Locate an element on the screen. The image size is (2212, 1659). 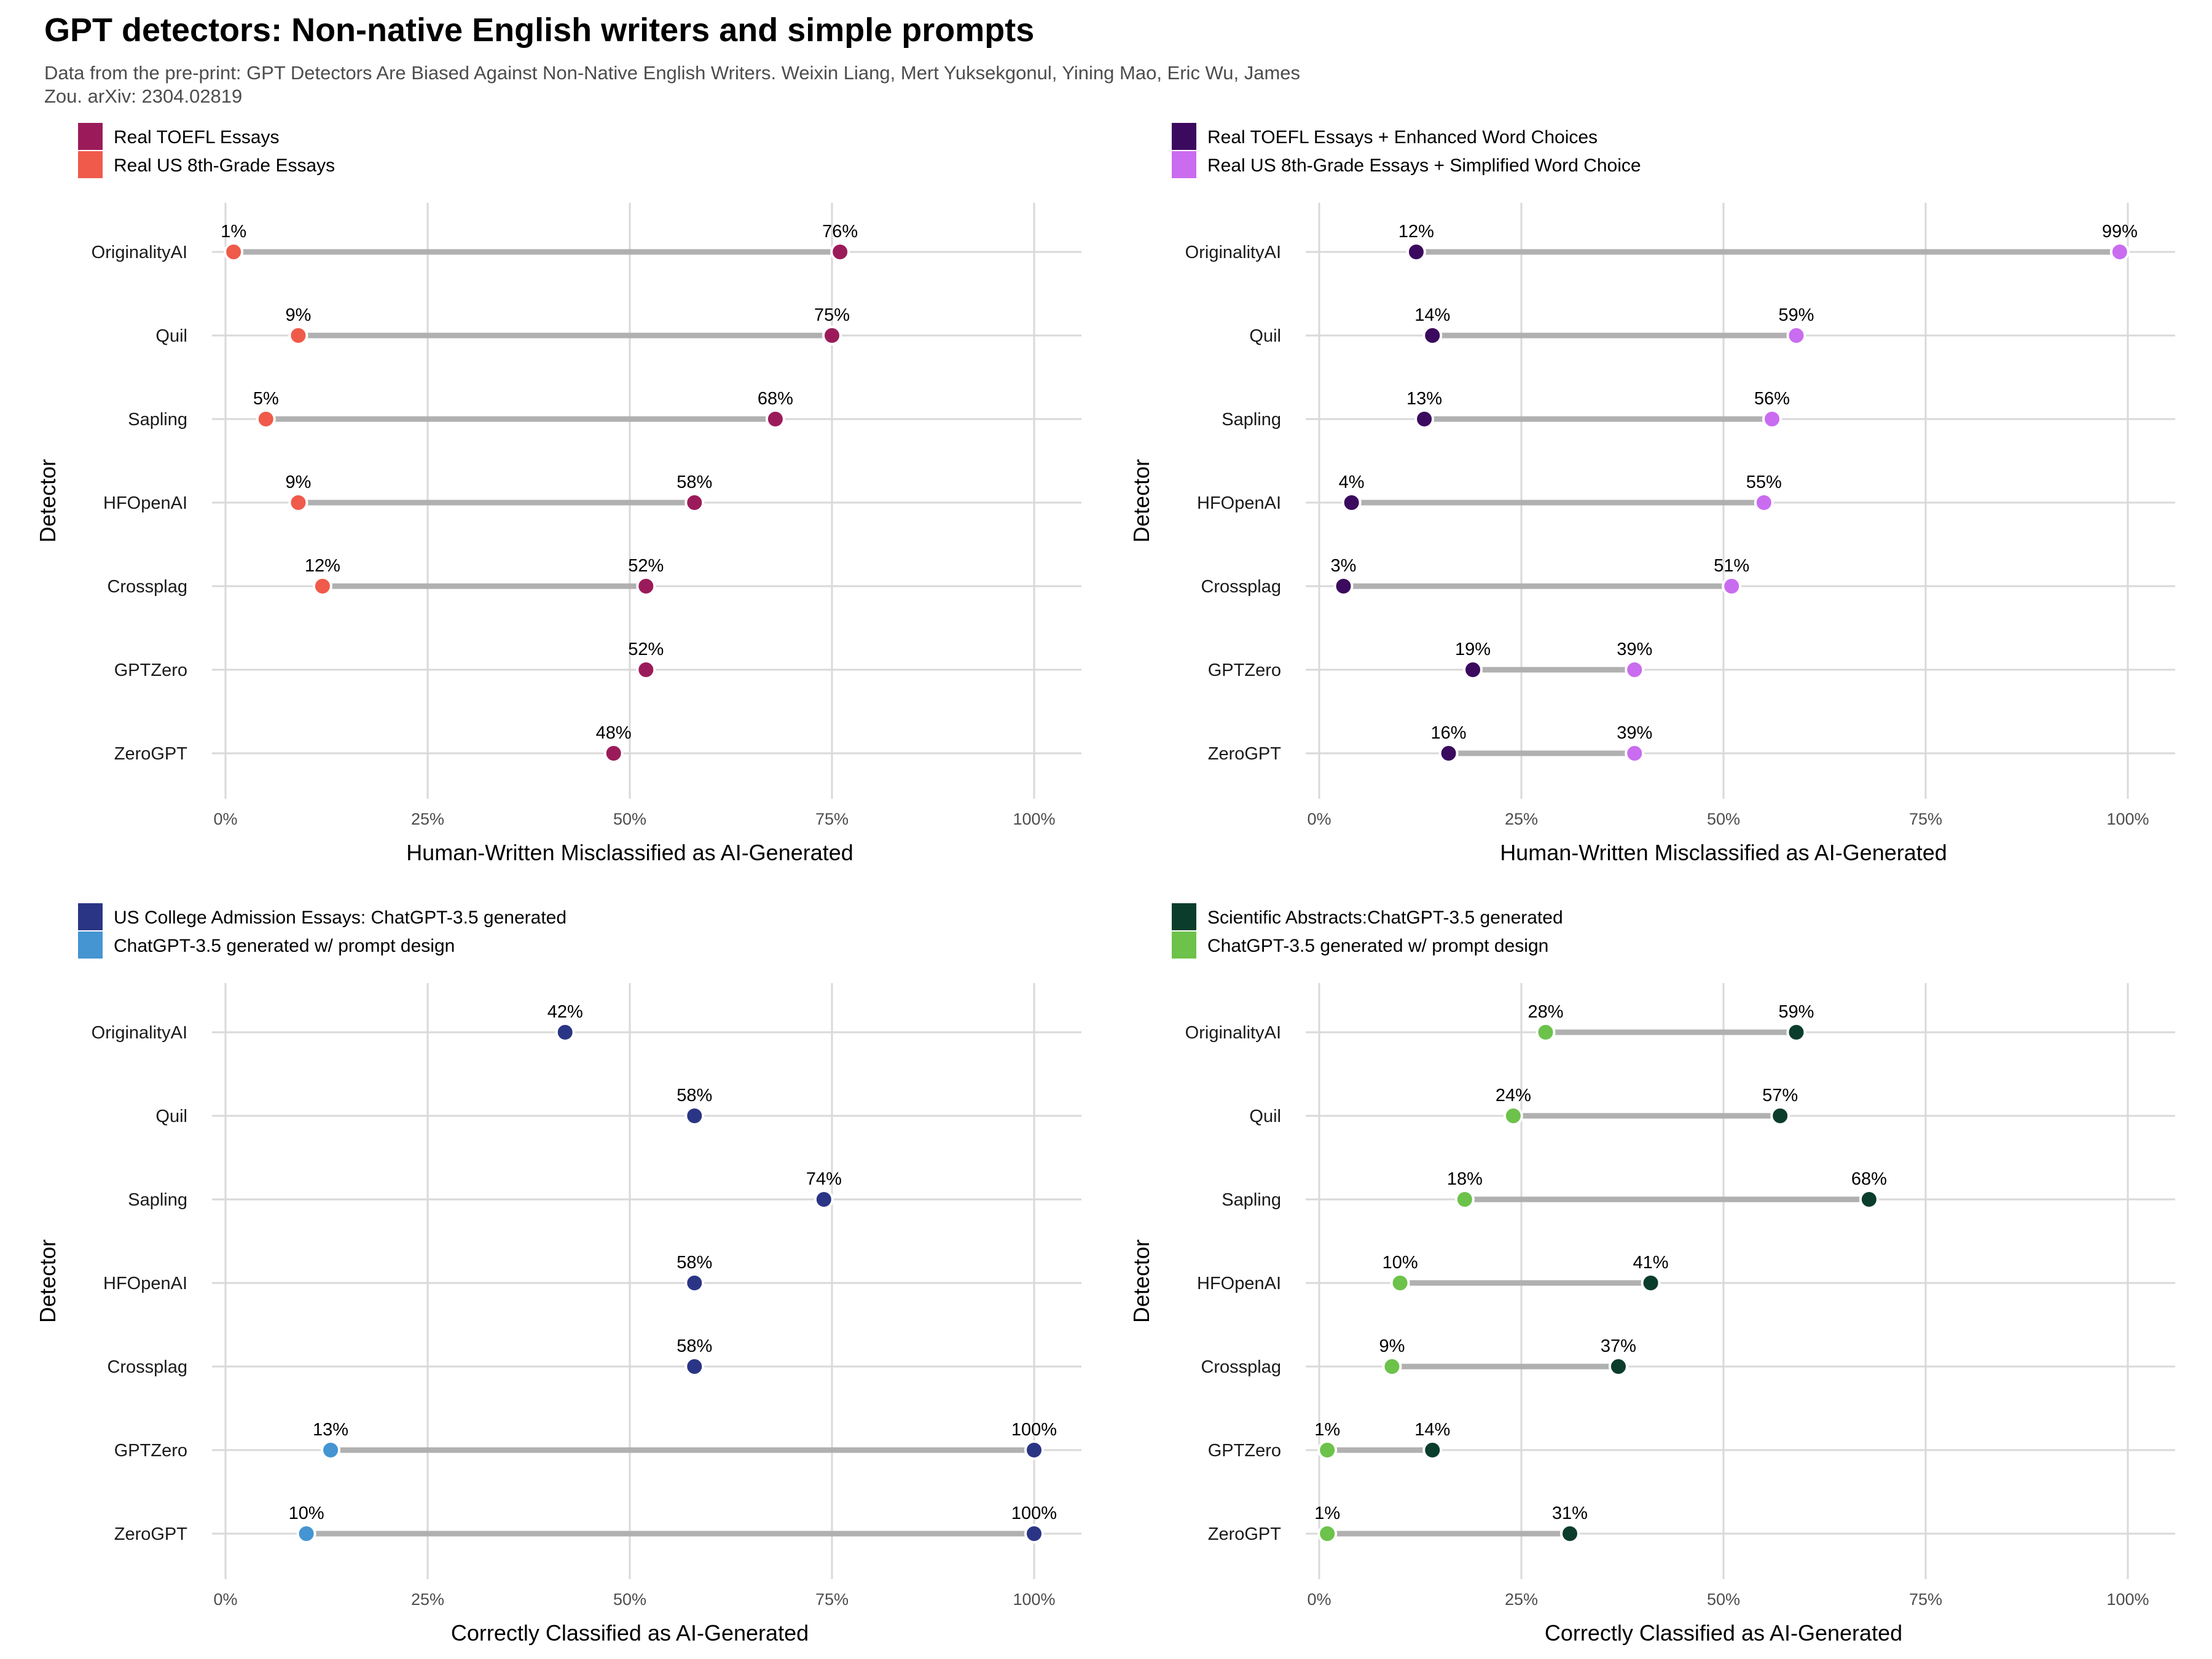
data-label: 4% is located at coordinates (1352, 482).